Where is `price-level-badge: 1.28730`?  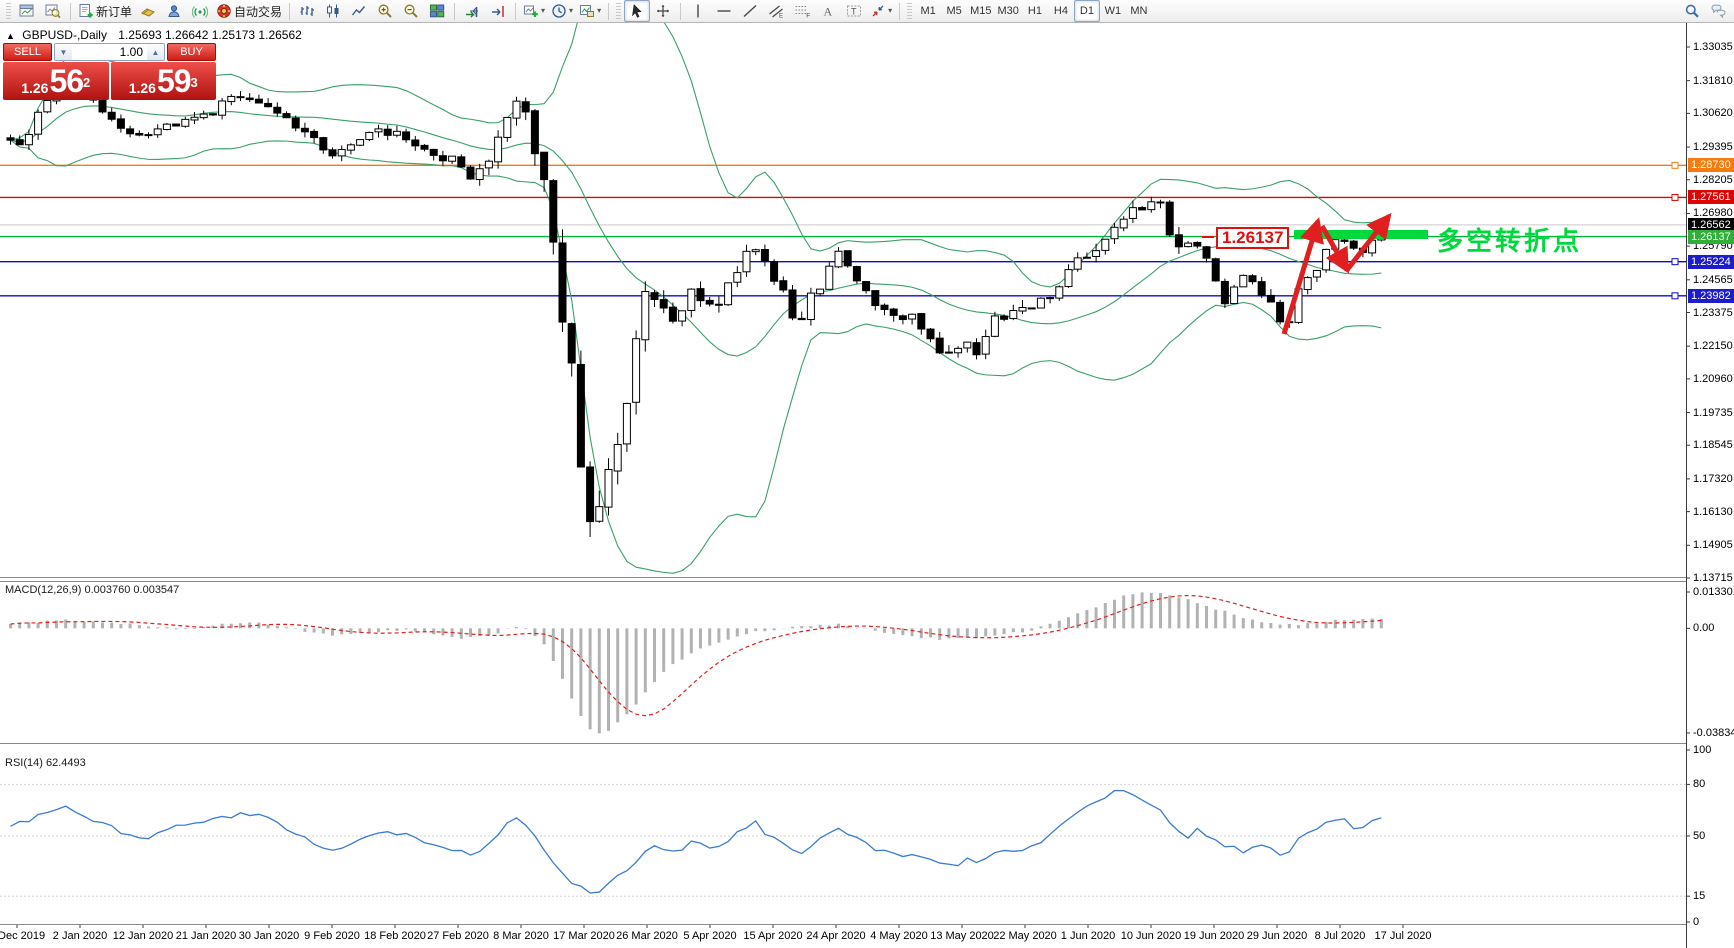 price-level-badge: 1.28730 is located at coordinates (1711, 165).